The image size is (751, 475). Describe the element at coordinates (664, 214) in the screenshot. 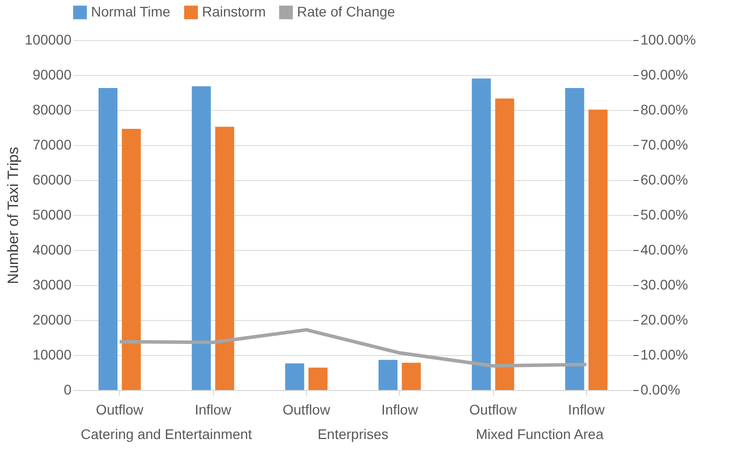

I see `y2-tick-label: 50.00%` at that location.